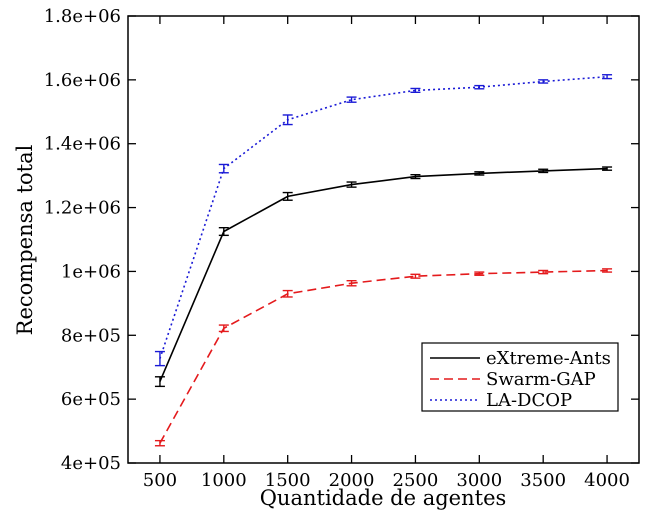 This screenshot has width=653, height=518. What do you see at coordinates (82, 80) in the screenshot?
I see `y-tick-label: 1.6e+06` at bounding box center [82, 80].